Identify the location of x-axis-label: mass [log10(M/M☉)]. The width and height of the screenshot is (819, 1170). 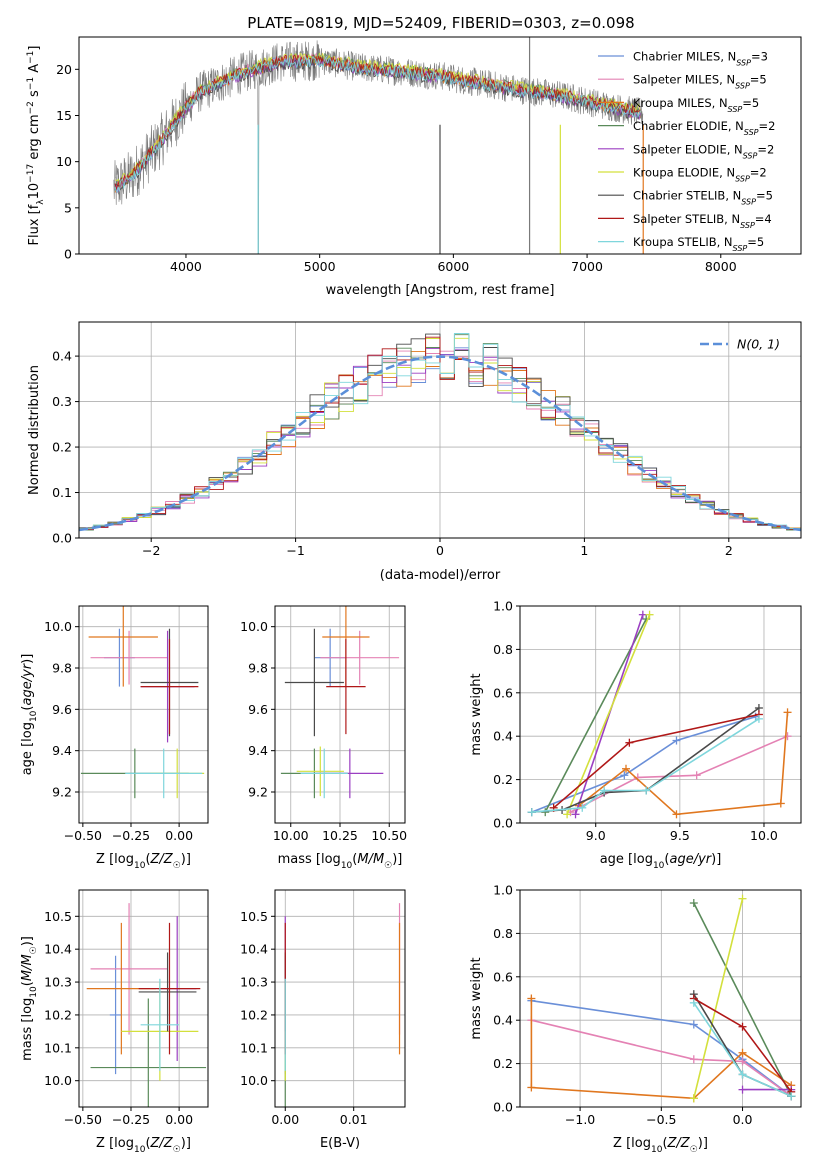
(340, 861).